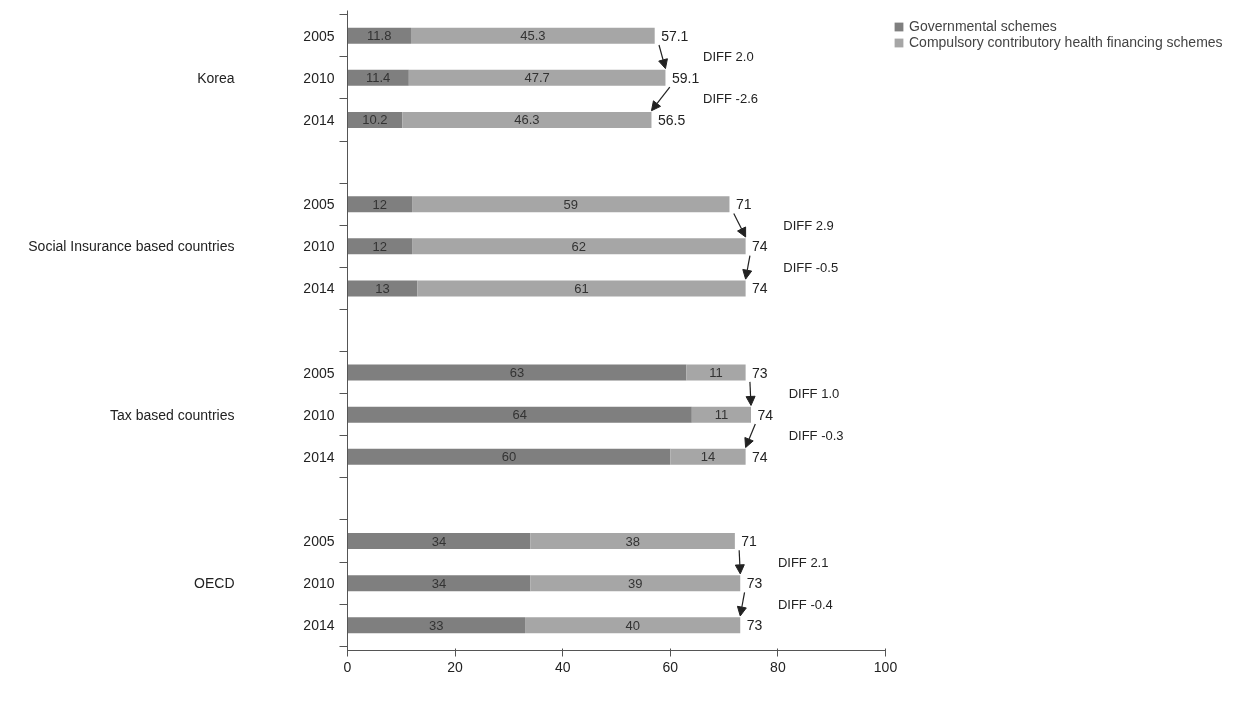  I want to click on legend-label: Governmental schemes, so click(983, 26).